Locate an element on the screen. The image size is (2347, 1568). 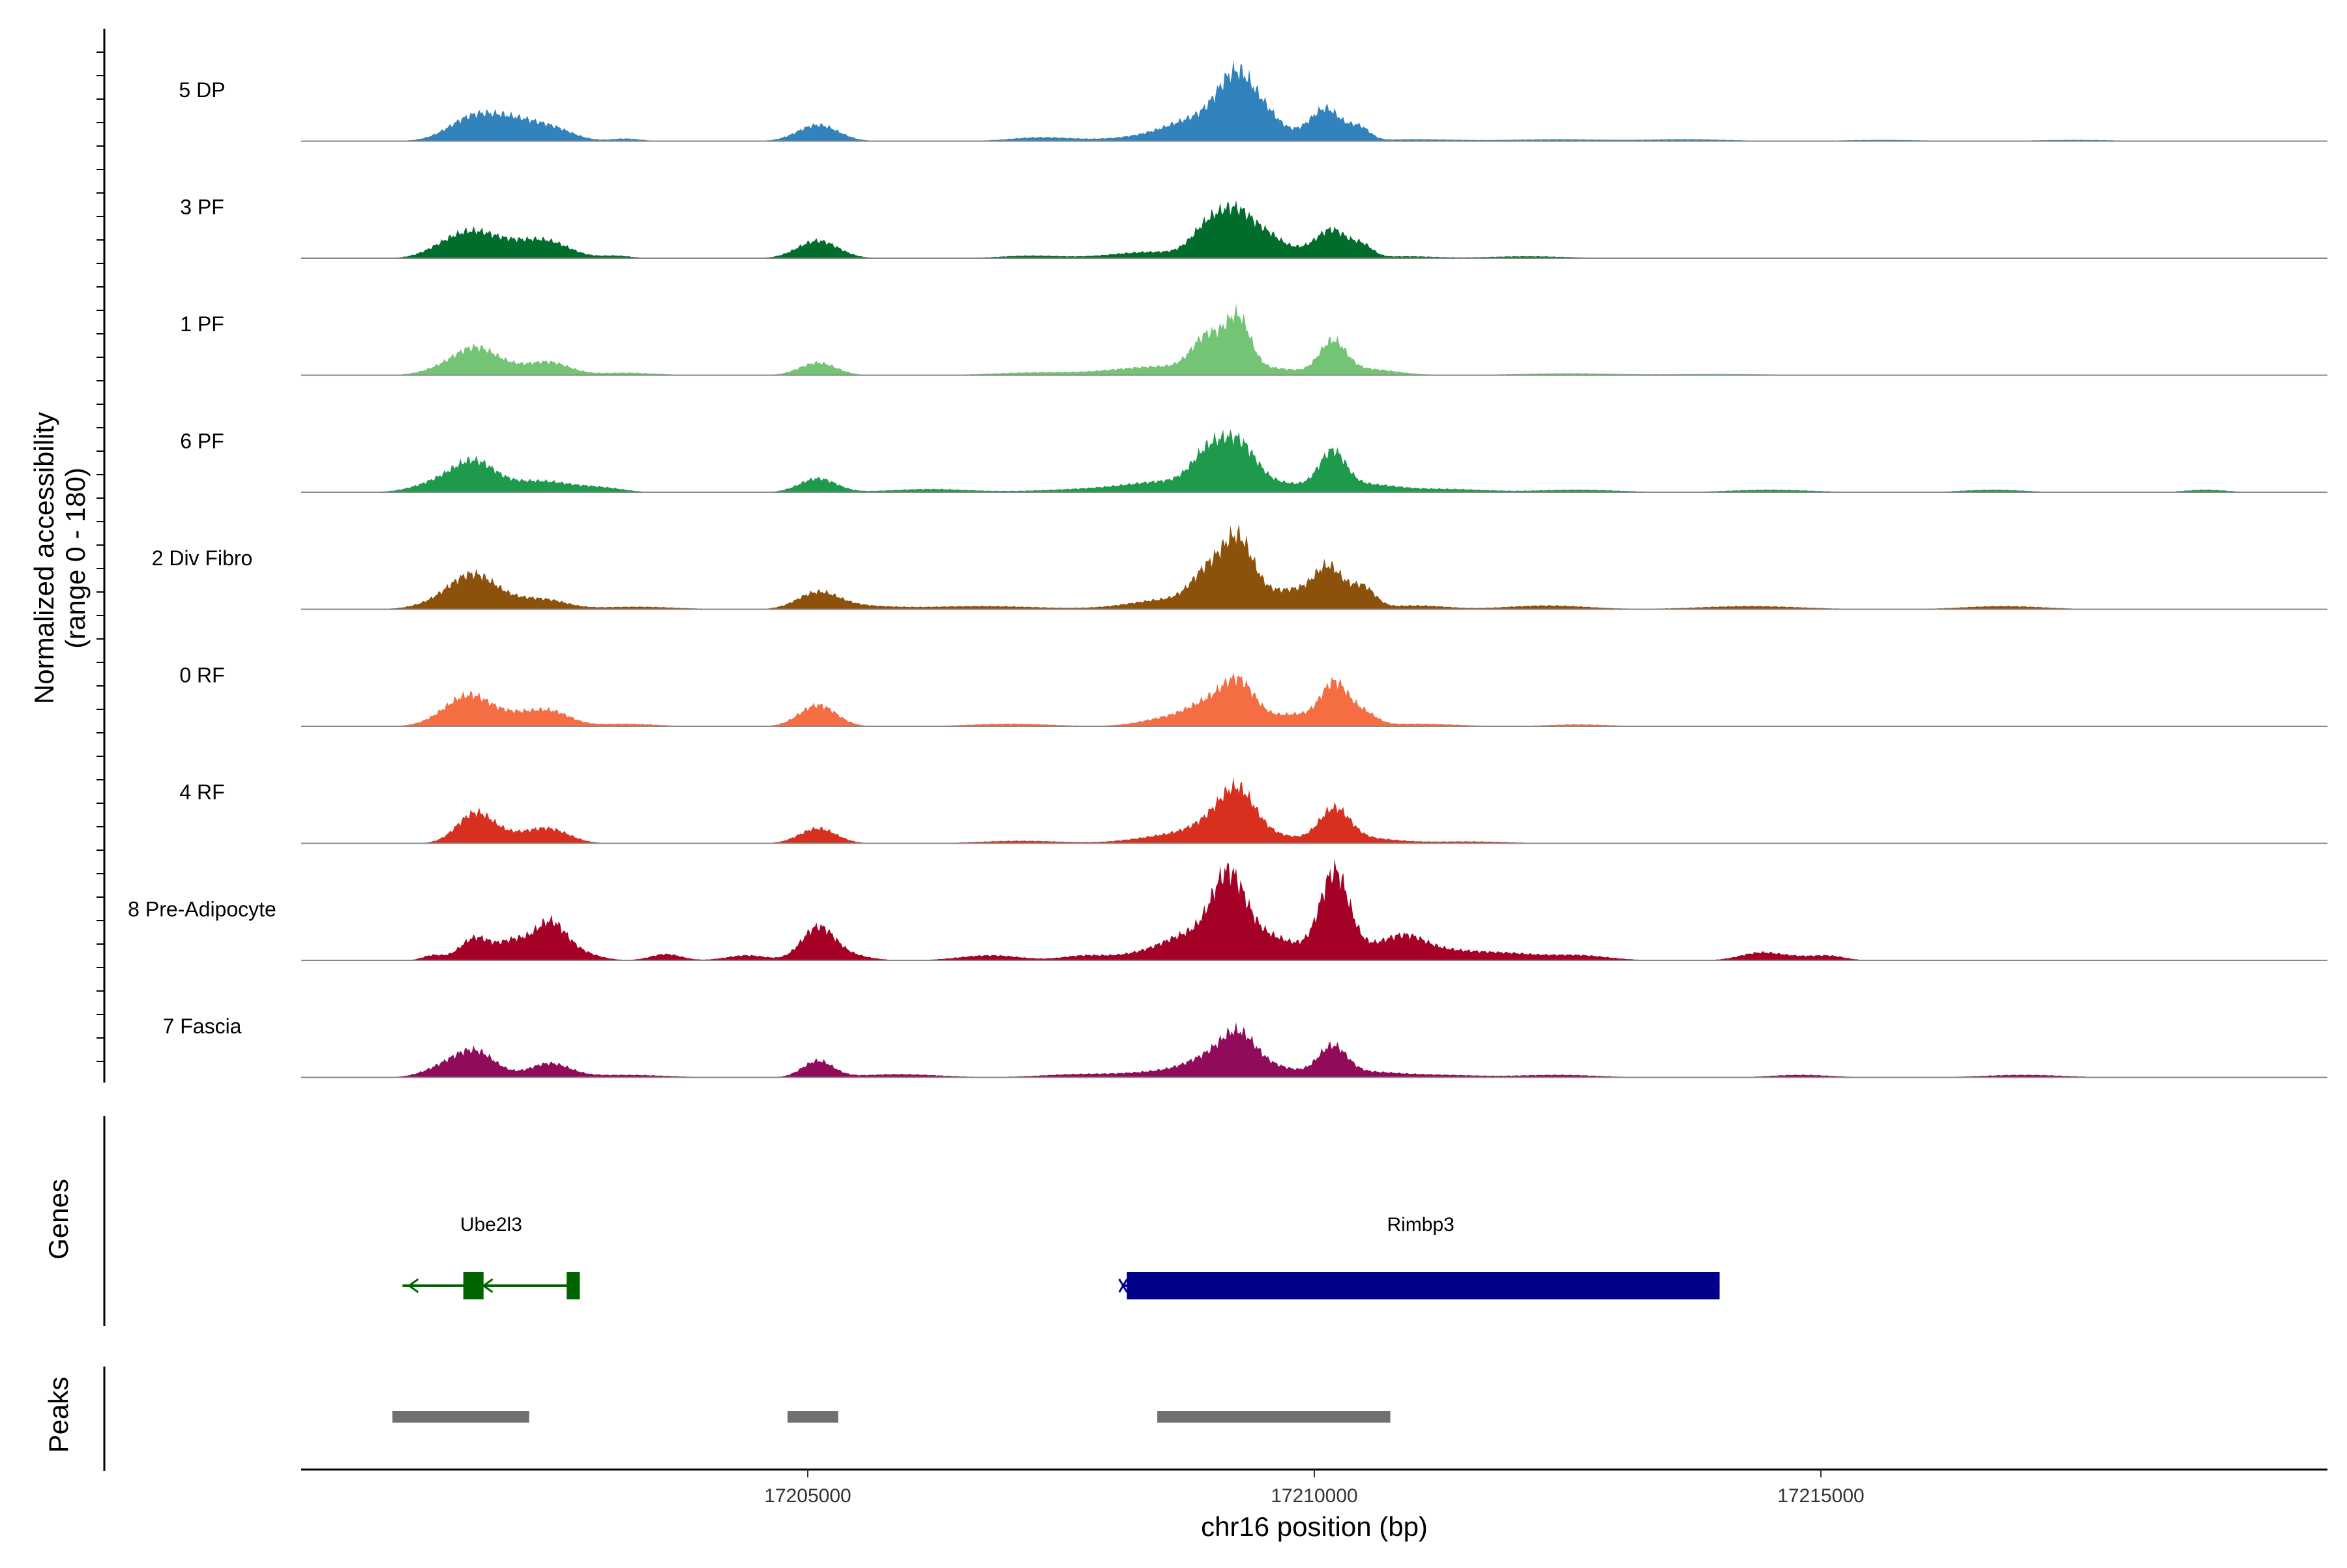
peaks-panel is located at coordinates (747, 1419).